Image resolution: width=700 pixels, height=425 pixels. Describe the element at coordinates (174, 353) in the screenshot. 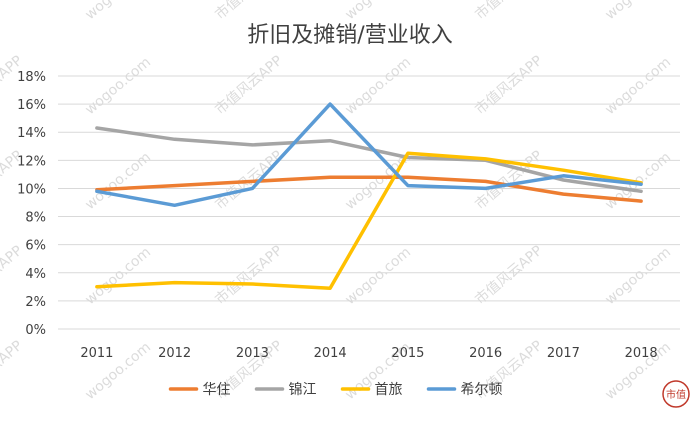

I see `x-tick-label: 2012` at that location.